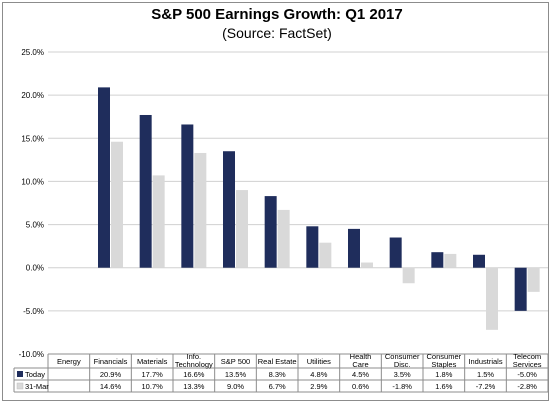 This screenshot has width=554, height=405. What do you see at coordinates (277, 374) in the screenshot?
I see `data-label: 8.3%` at bounding box center [277, 374].